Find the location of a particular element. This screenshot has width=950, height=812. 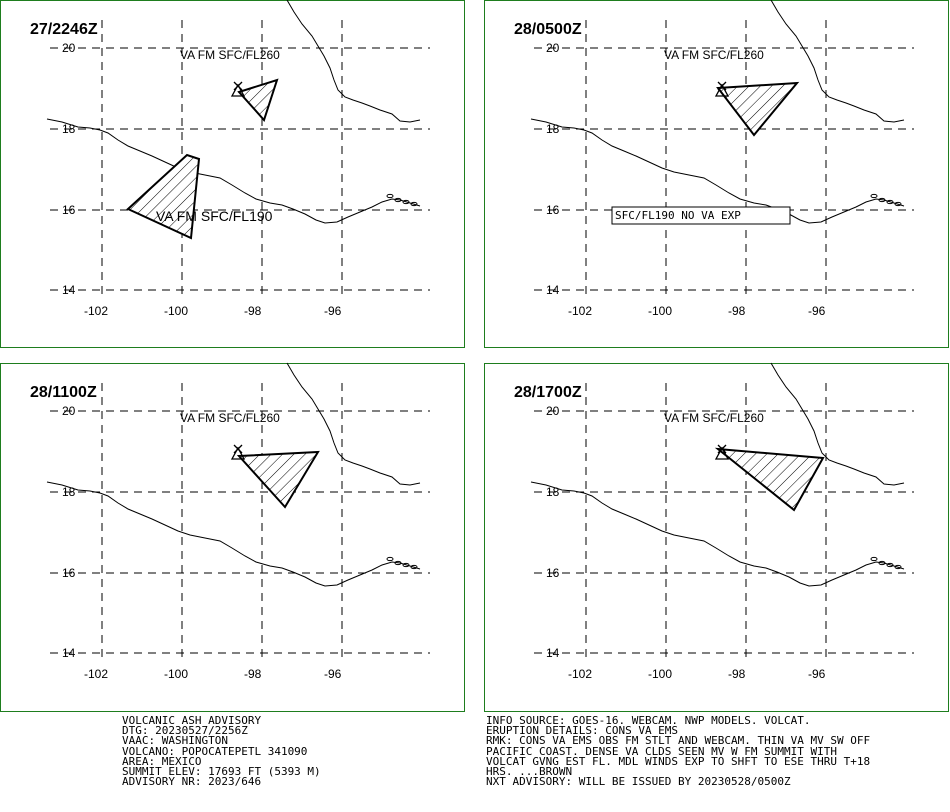

ash-altitude-label: SFC/FL190 NO VA EXP is located at coordinates (678, 215).